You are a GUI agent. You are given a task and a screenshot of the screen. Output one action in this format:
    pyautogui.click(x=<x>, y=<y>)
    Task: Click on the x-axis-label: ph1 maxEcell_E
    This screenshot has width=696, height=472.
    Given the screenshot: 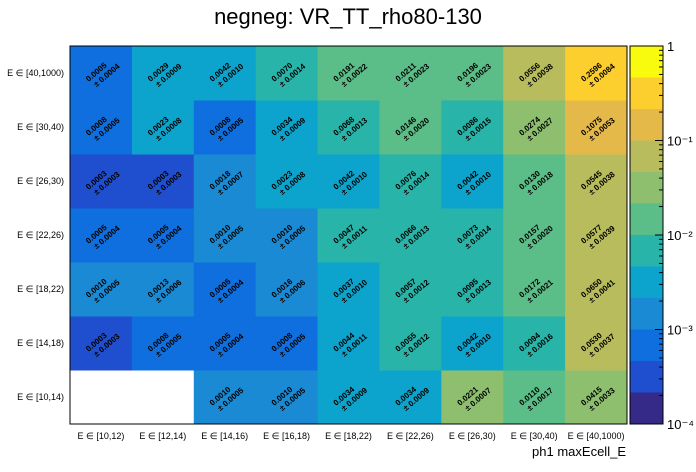 What is the action you would take?
    pyautogui.click(x=579, y=451)
    